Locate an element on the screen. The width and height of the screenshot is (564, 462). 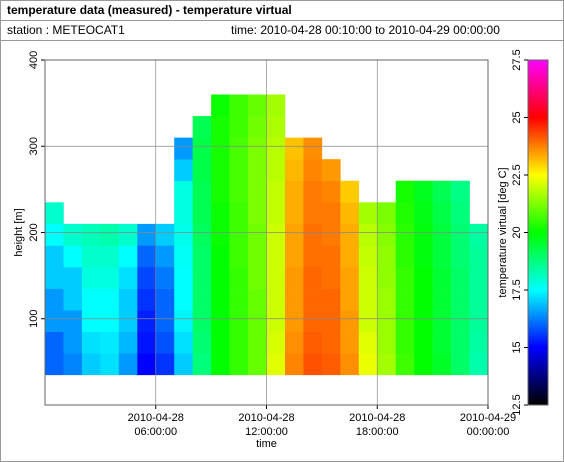
colorbar-tick-label: 25 is located at coordinates (517, 117).